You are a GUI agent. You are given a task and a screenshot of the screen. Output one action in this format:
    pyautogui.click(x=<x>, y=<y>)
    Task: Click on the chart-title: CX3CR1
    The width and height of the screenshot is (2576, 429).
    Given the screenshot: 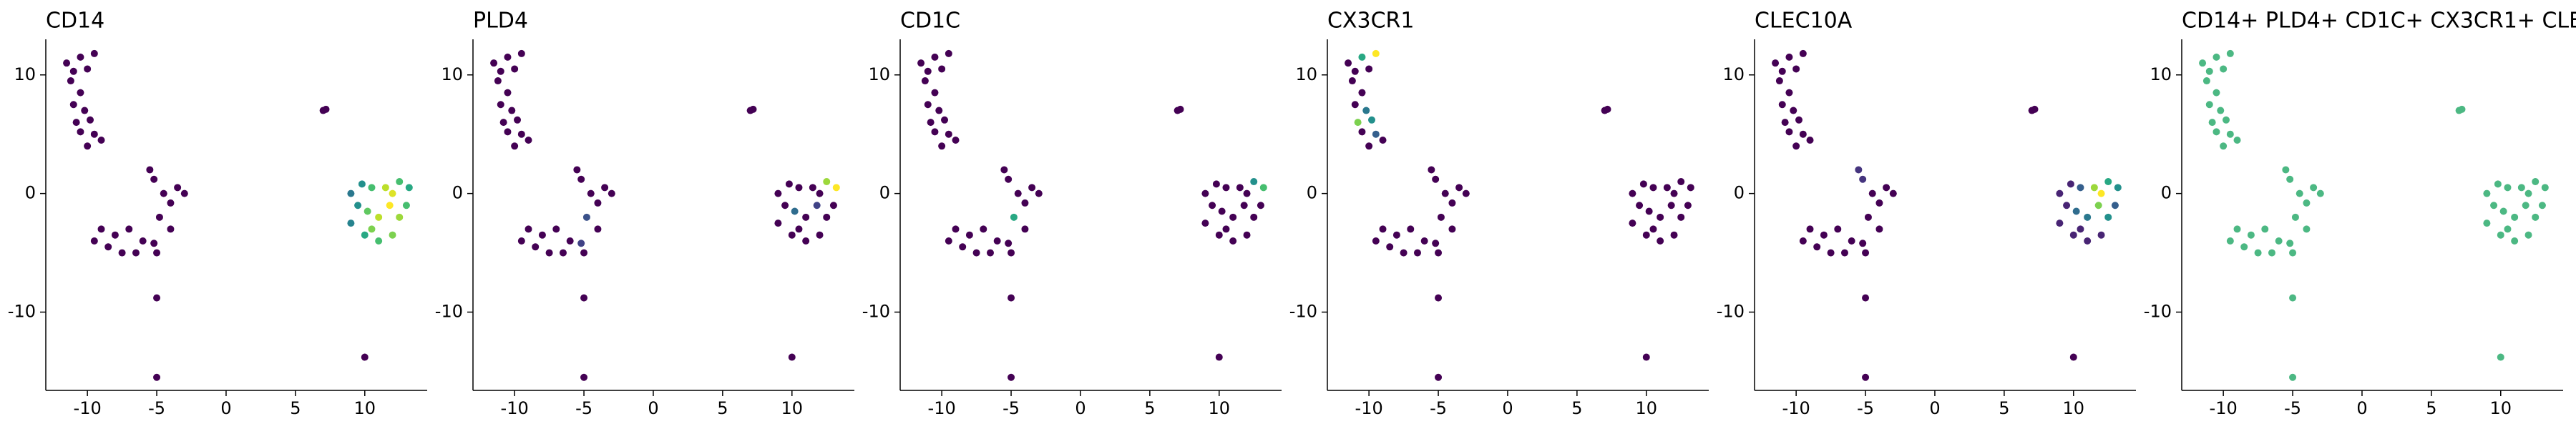 What is the action you would take?
    pyautogui.click(x=1370, y=21)
    